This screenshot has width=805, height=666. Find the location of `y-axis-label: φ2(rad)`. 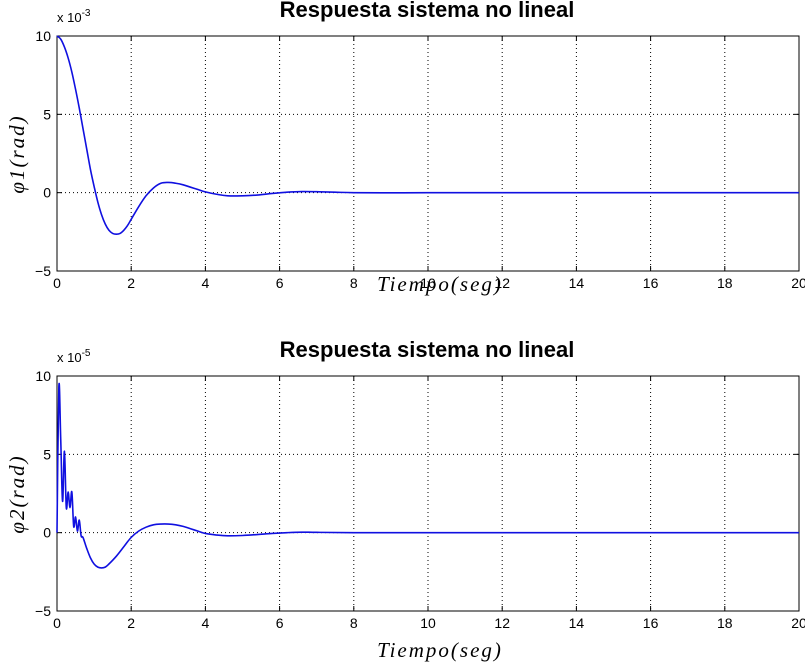

y-axis-label: φ2(rad) is located at coordinates (17, 493).